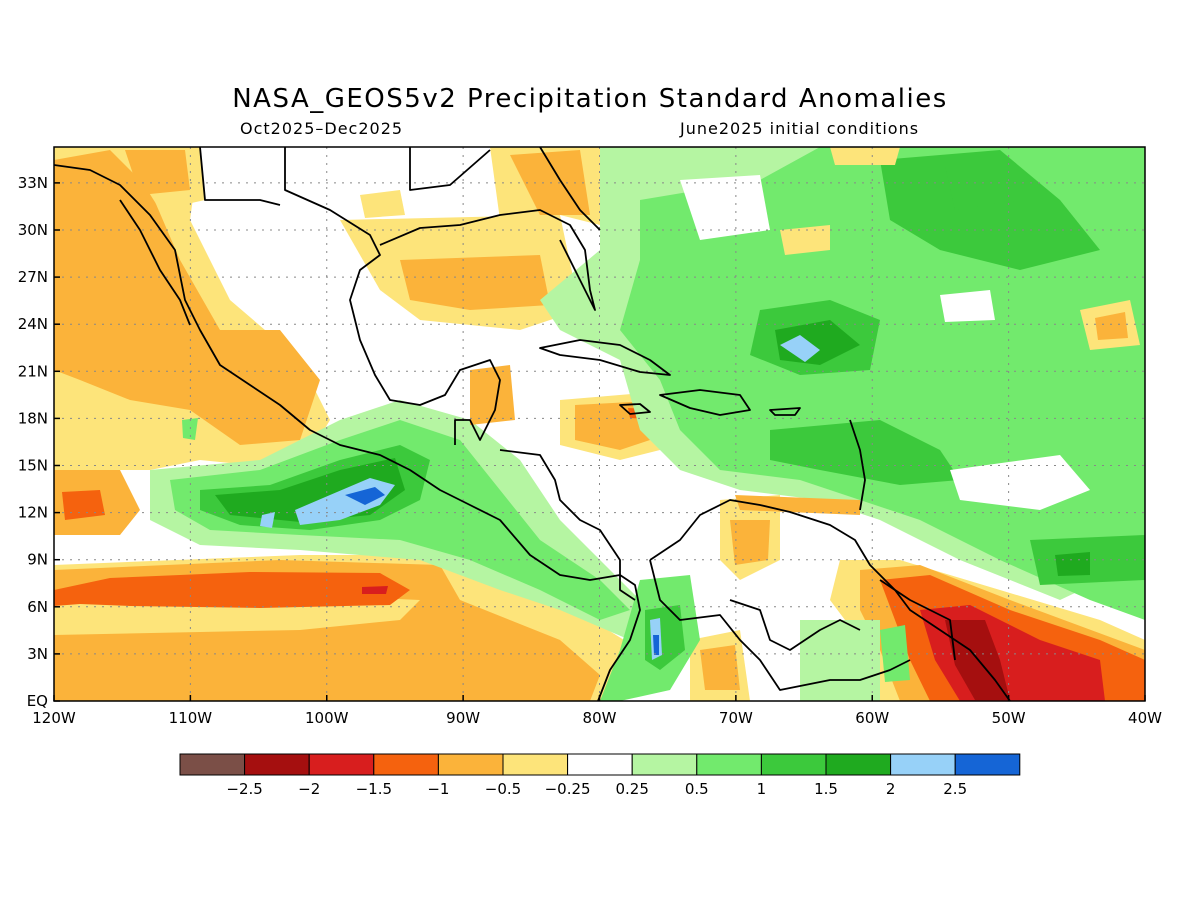 The image size is (1200, 900). What do you see at coordinates (463, 718) in the screenshot?
I see `lon-label: 90W` at bounding box center [463, 718].